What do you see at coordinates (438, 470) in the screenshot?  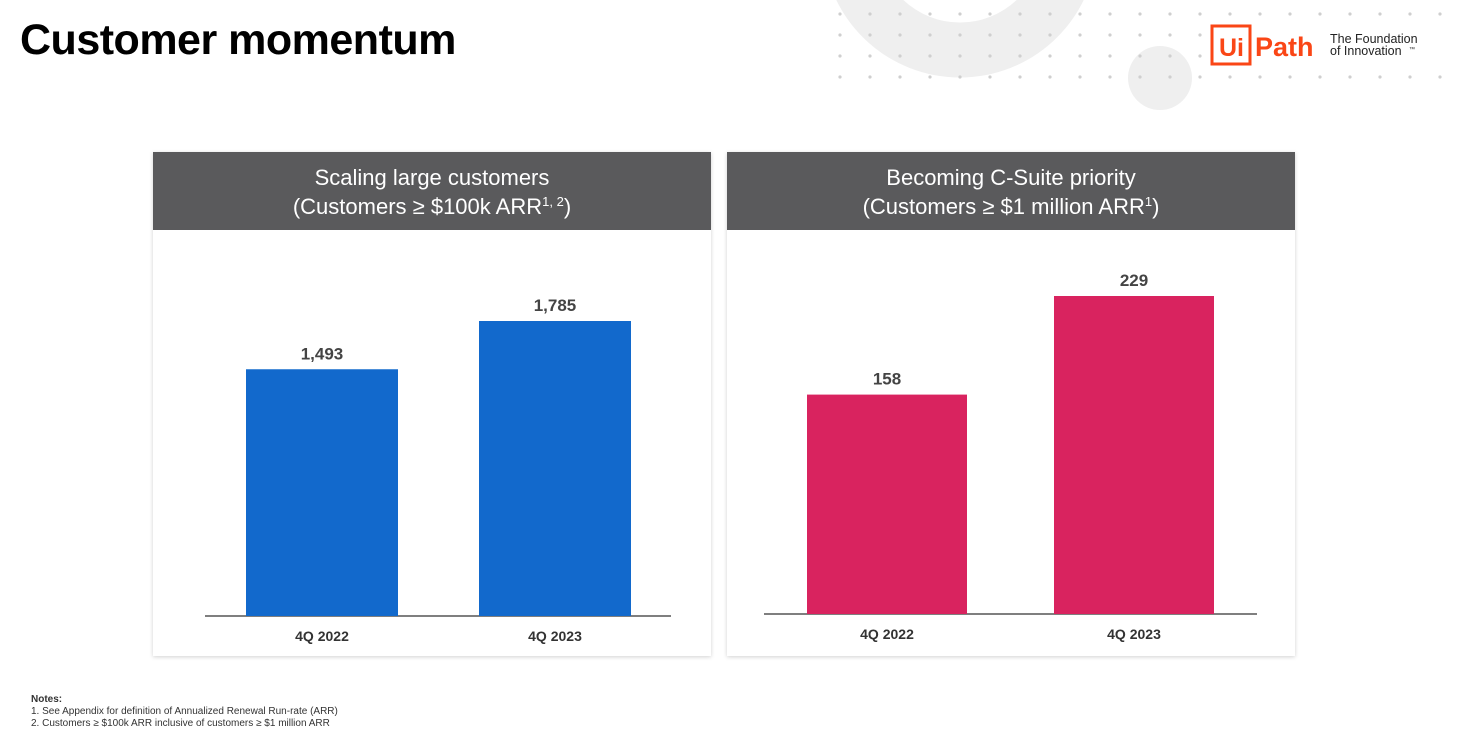 I see `bar-chart-large-customers: 1,493 4Q 2022 1,785 4Q 2023` at bounding box center [438, 470].